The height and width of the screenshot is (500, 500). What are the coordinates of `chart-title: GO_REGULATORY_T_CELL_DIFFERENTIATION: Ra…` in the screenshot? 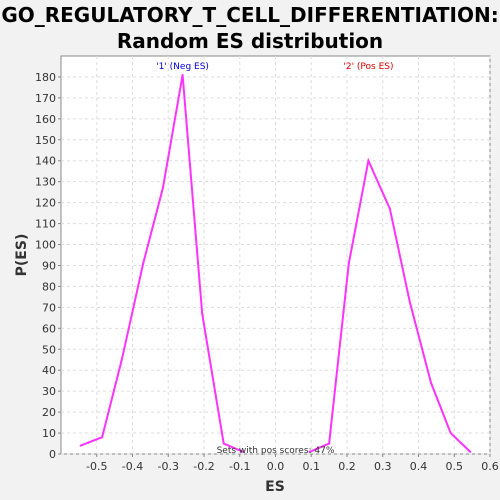 It's located at (250, 28).